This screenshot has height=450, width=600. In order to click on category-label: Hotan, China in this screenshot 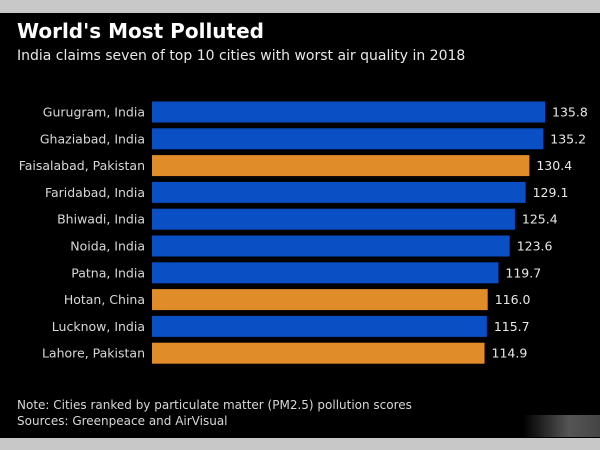, I will do `click(104, 299)`.